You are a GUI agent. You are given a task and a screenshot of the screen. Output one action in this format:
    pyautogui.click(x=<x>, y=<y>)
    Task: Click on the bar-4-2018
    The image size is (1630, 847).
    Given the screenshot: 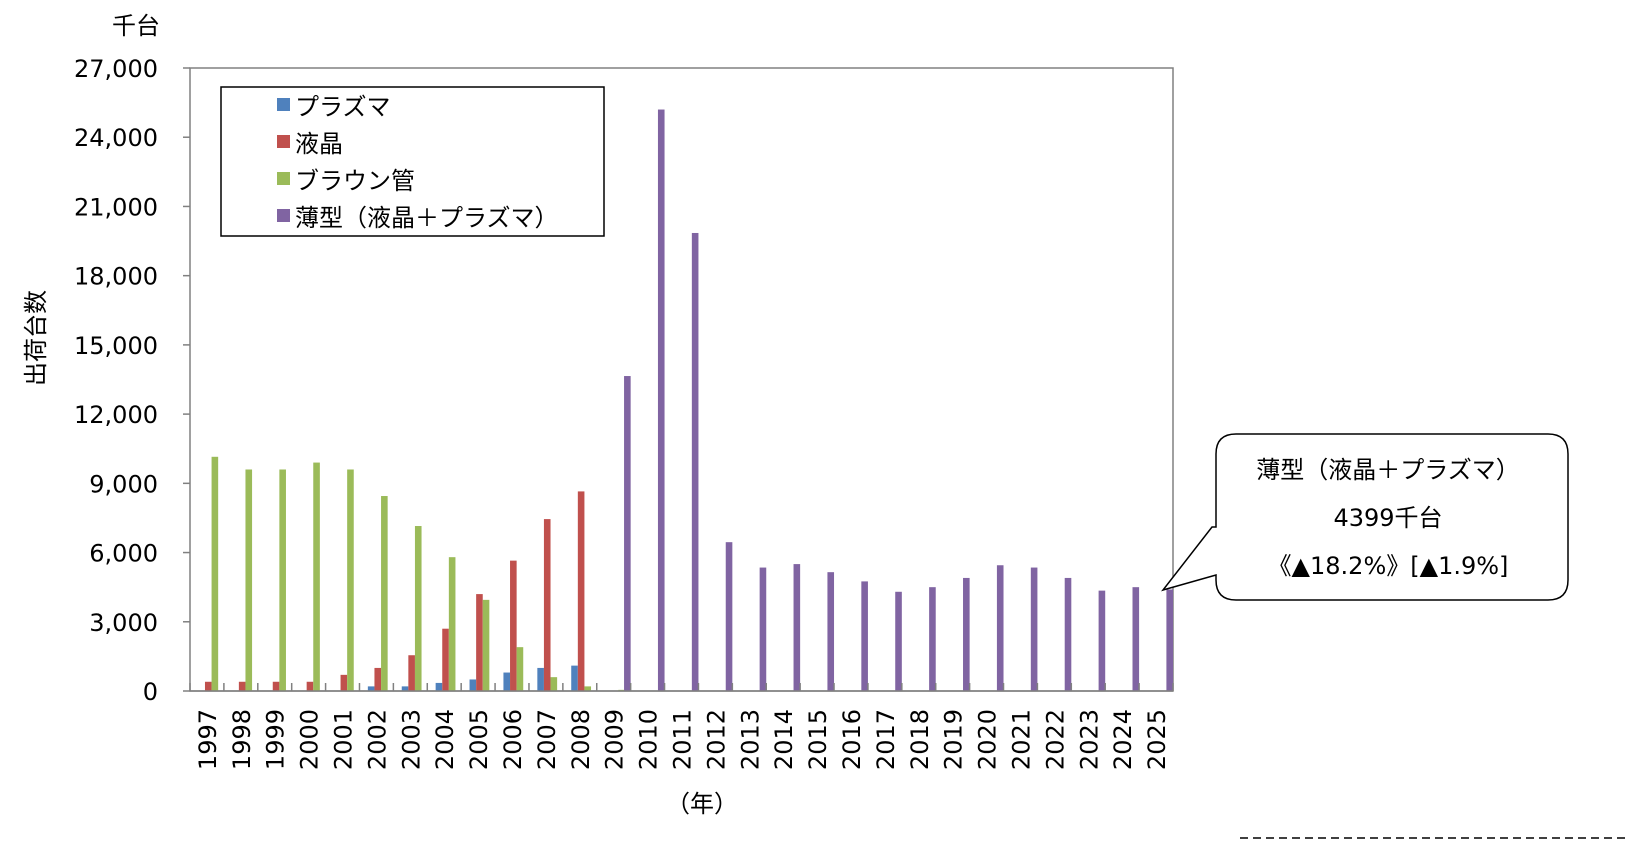 What is the action you would take?
    pyautogui.click(x=932, y=639)
    